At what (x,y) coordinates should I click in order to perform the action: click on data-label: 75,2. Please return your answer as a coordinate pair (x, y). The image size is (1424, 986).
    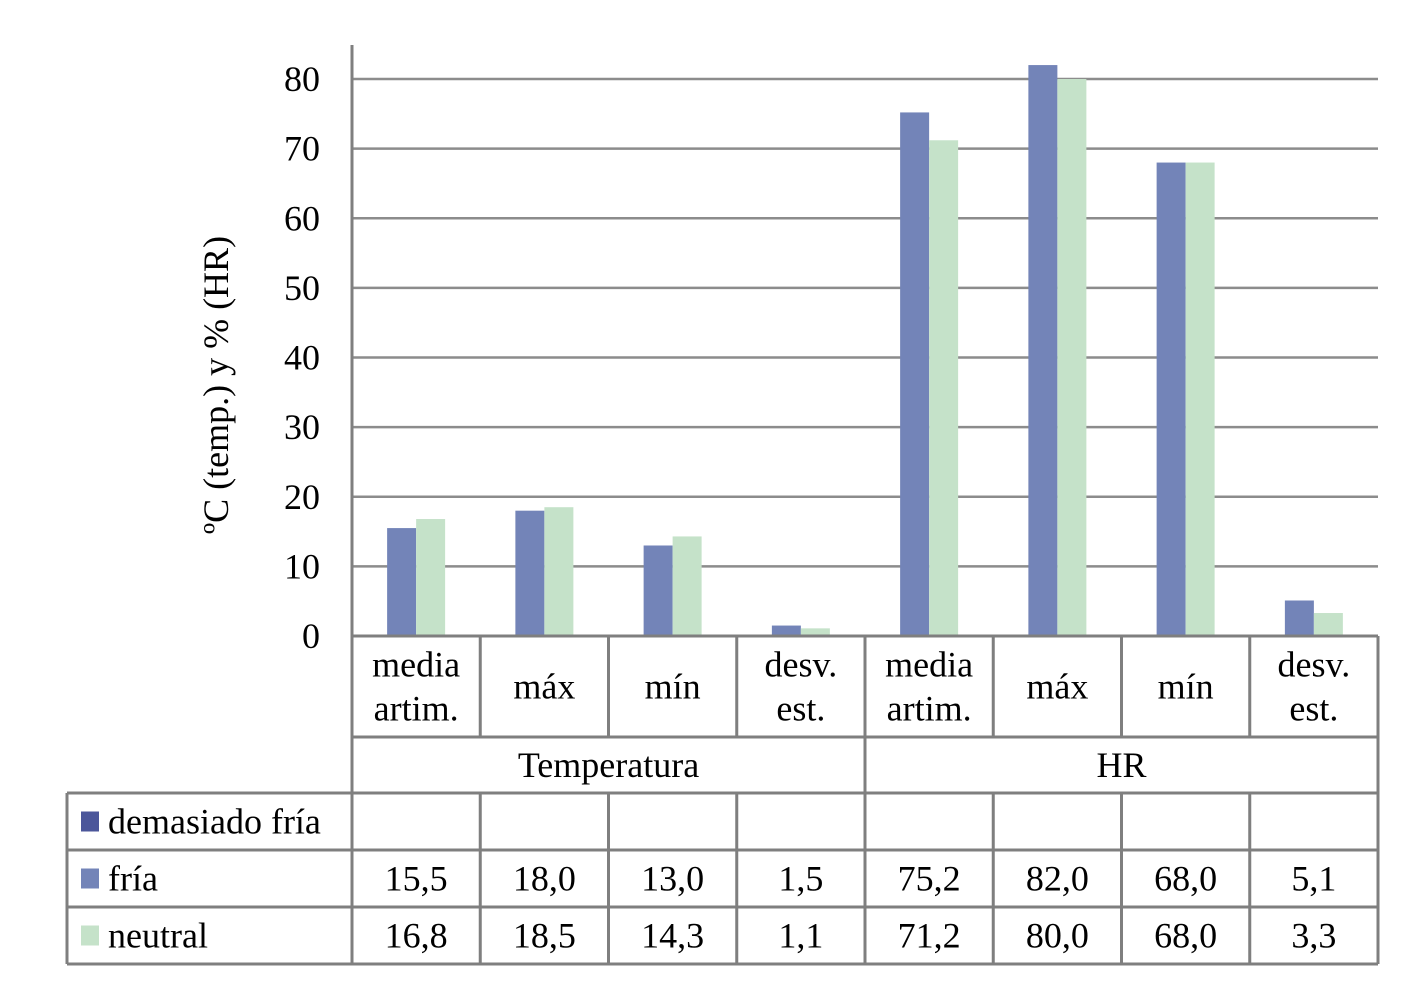
    Looking at the image, I should click on (929, 879).